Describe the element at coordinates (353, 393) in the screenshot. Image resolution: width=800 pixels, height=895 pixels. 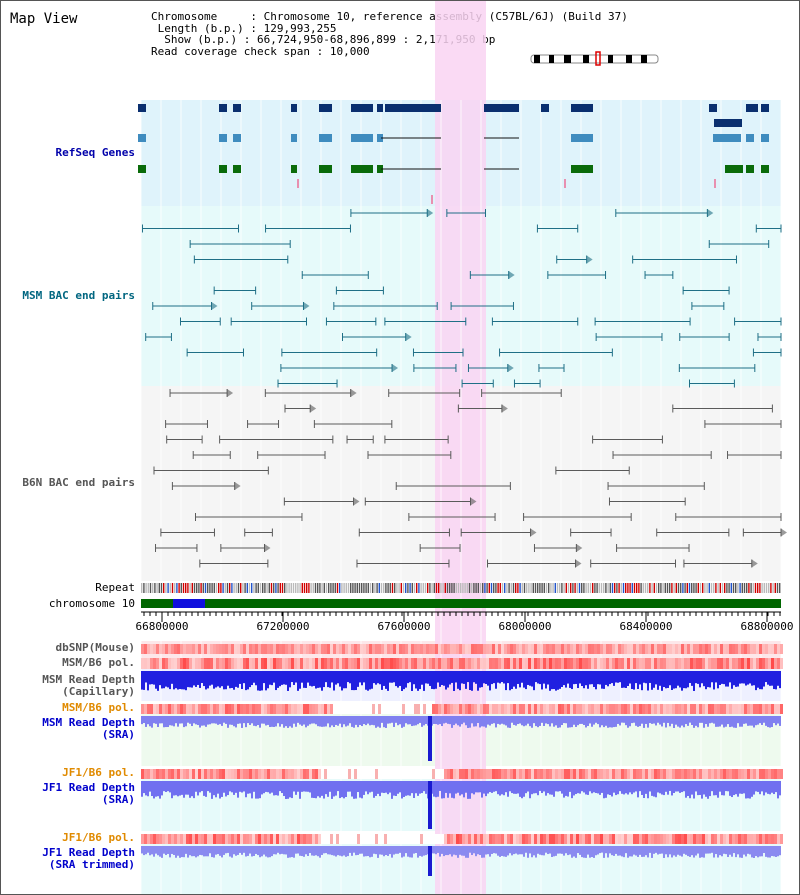
I see `b6n-bac-pair-arrow` at that location.